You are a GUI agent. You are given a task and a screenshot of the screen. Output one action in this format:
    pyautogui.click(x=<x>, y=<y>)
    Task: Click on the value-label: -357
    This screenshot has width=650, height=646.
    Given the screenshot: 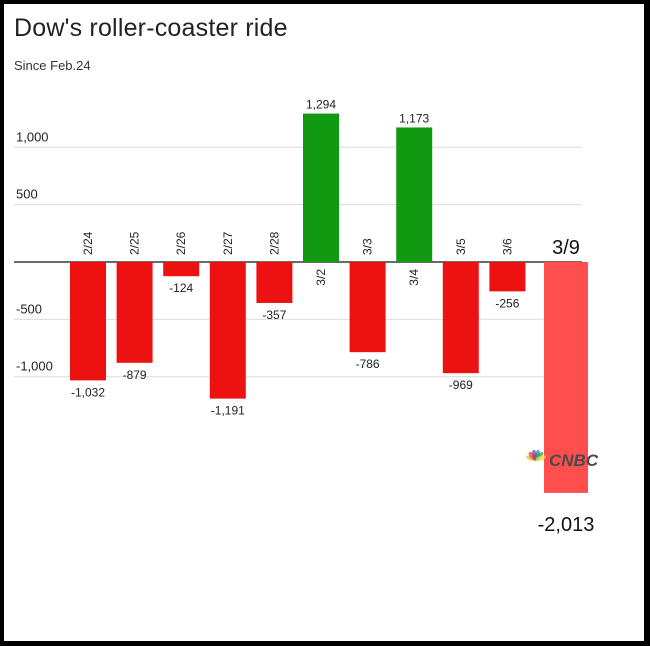 What is the action you would take?
    pyautogui.click(x=274, y=315)
    